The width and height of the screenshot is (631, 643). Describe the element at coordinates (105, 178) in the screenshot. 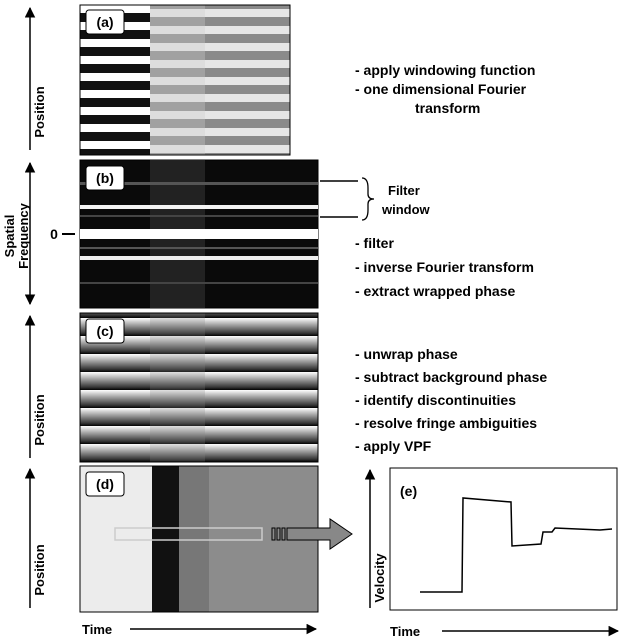

I see `panel-label: (b)` at that location.